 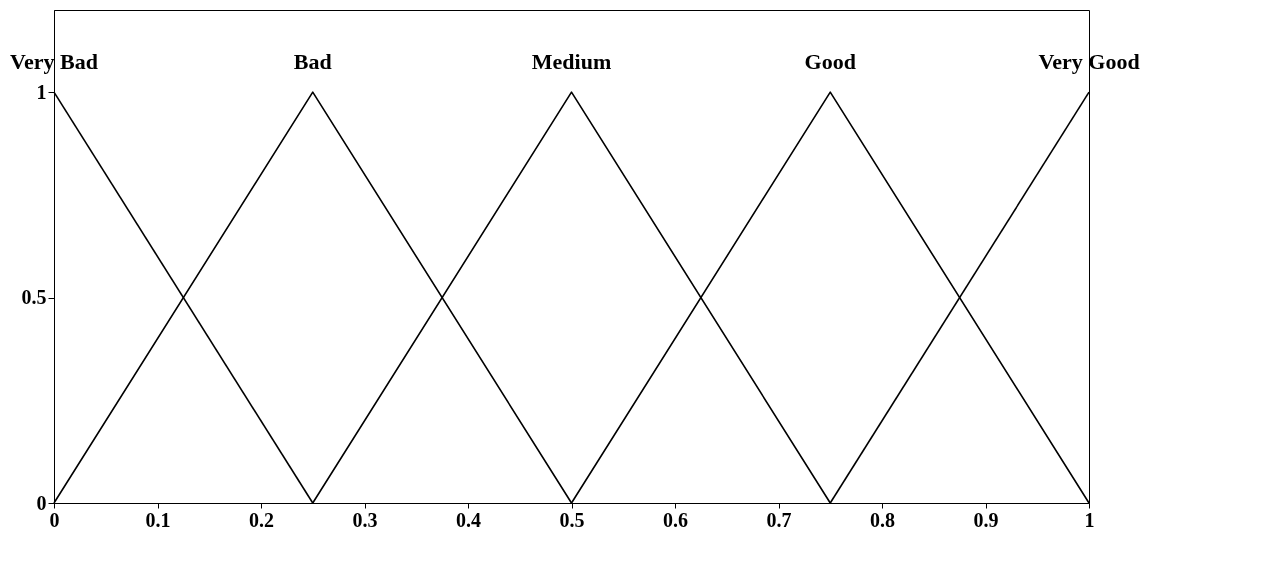 I want to click on series-label: Bad, so click(x=312, y=62).